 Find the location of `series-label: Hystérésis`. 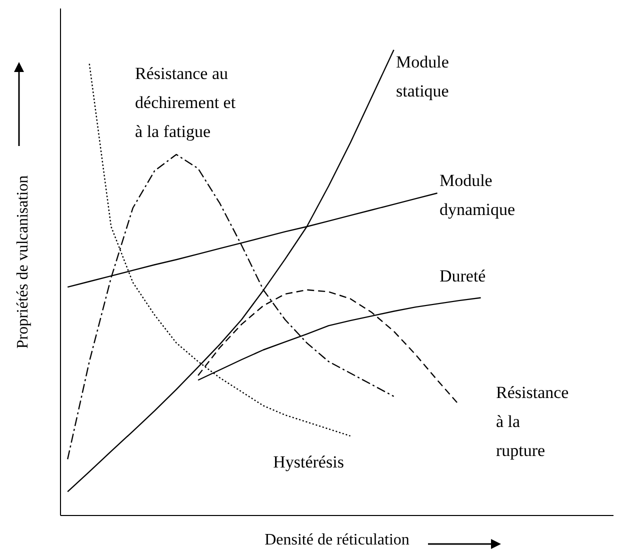

series-label: Hystérésis is located at coordinates (308, 462).